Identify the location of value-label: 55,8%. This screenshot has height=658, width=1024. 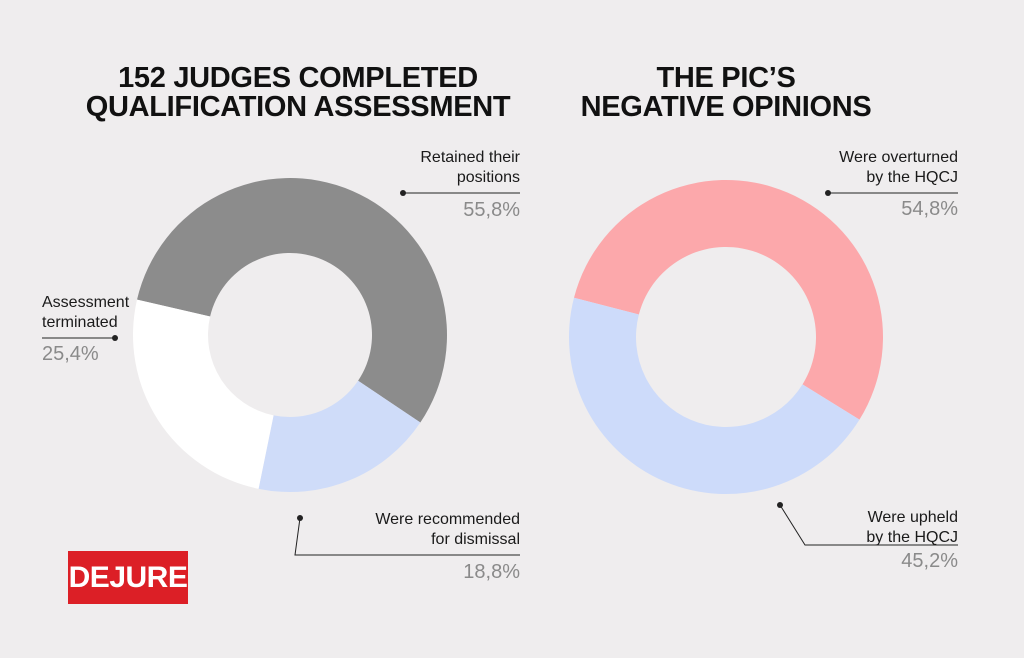
(491, 210).